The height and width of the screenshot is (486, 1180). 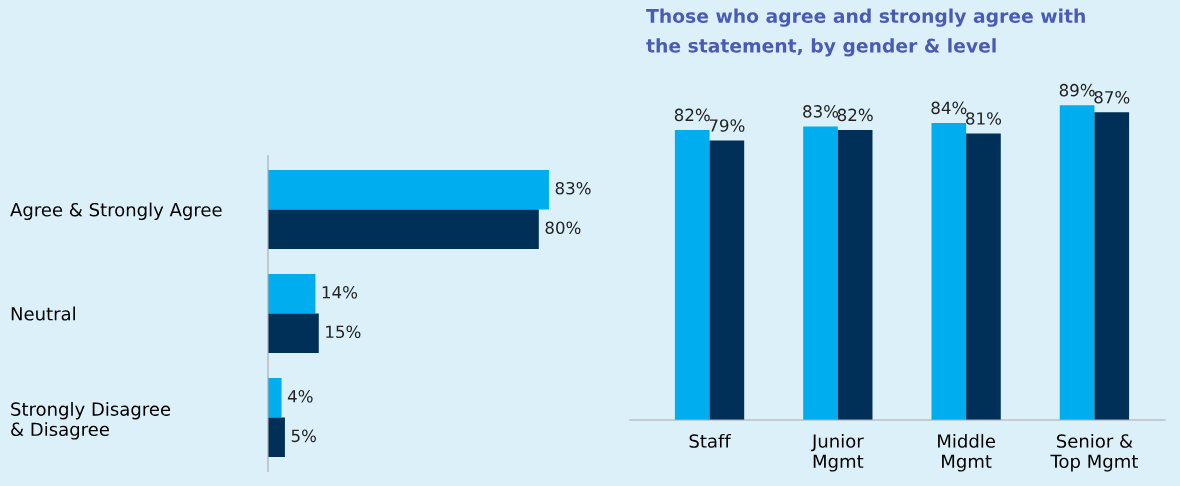 I want to click on chart-title: Those who agree and strongly agree with the statement, by gender & level, so click(x=865, y=32).